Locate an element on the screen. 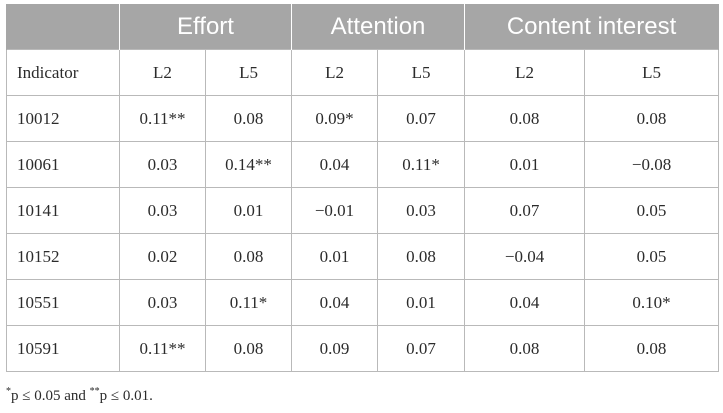 Image resolution: width=723 pixels, height=413 pixels. indicator-cell: 10012 is located at coordinates (63, 118).